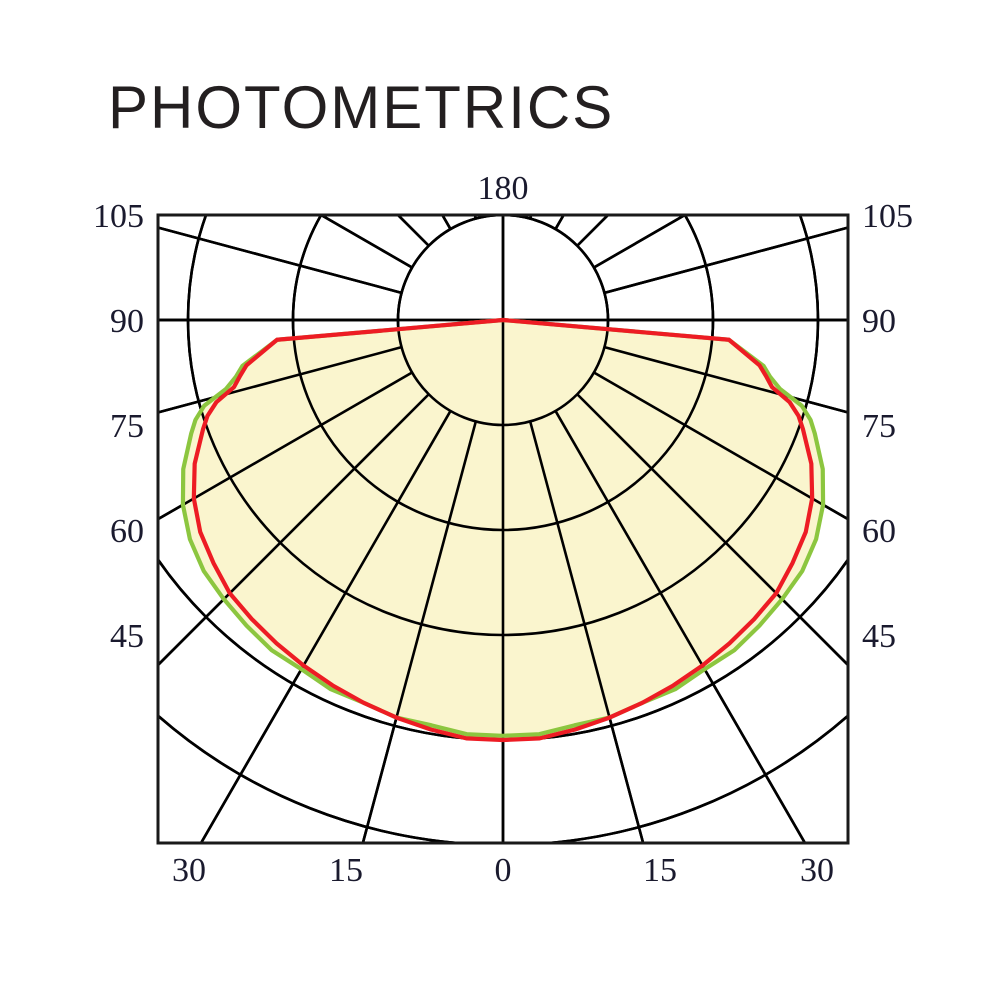 The image size is (1000, 1000). I want to click on axis-label-left-45: 45, so click(127, 636).